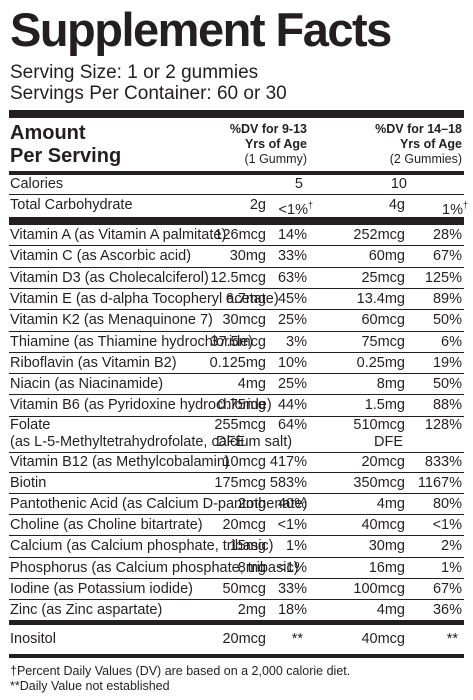 The image size is (473, 700). I want to click on nutrient-pct-cell: 36%, so click(447, 609).